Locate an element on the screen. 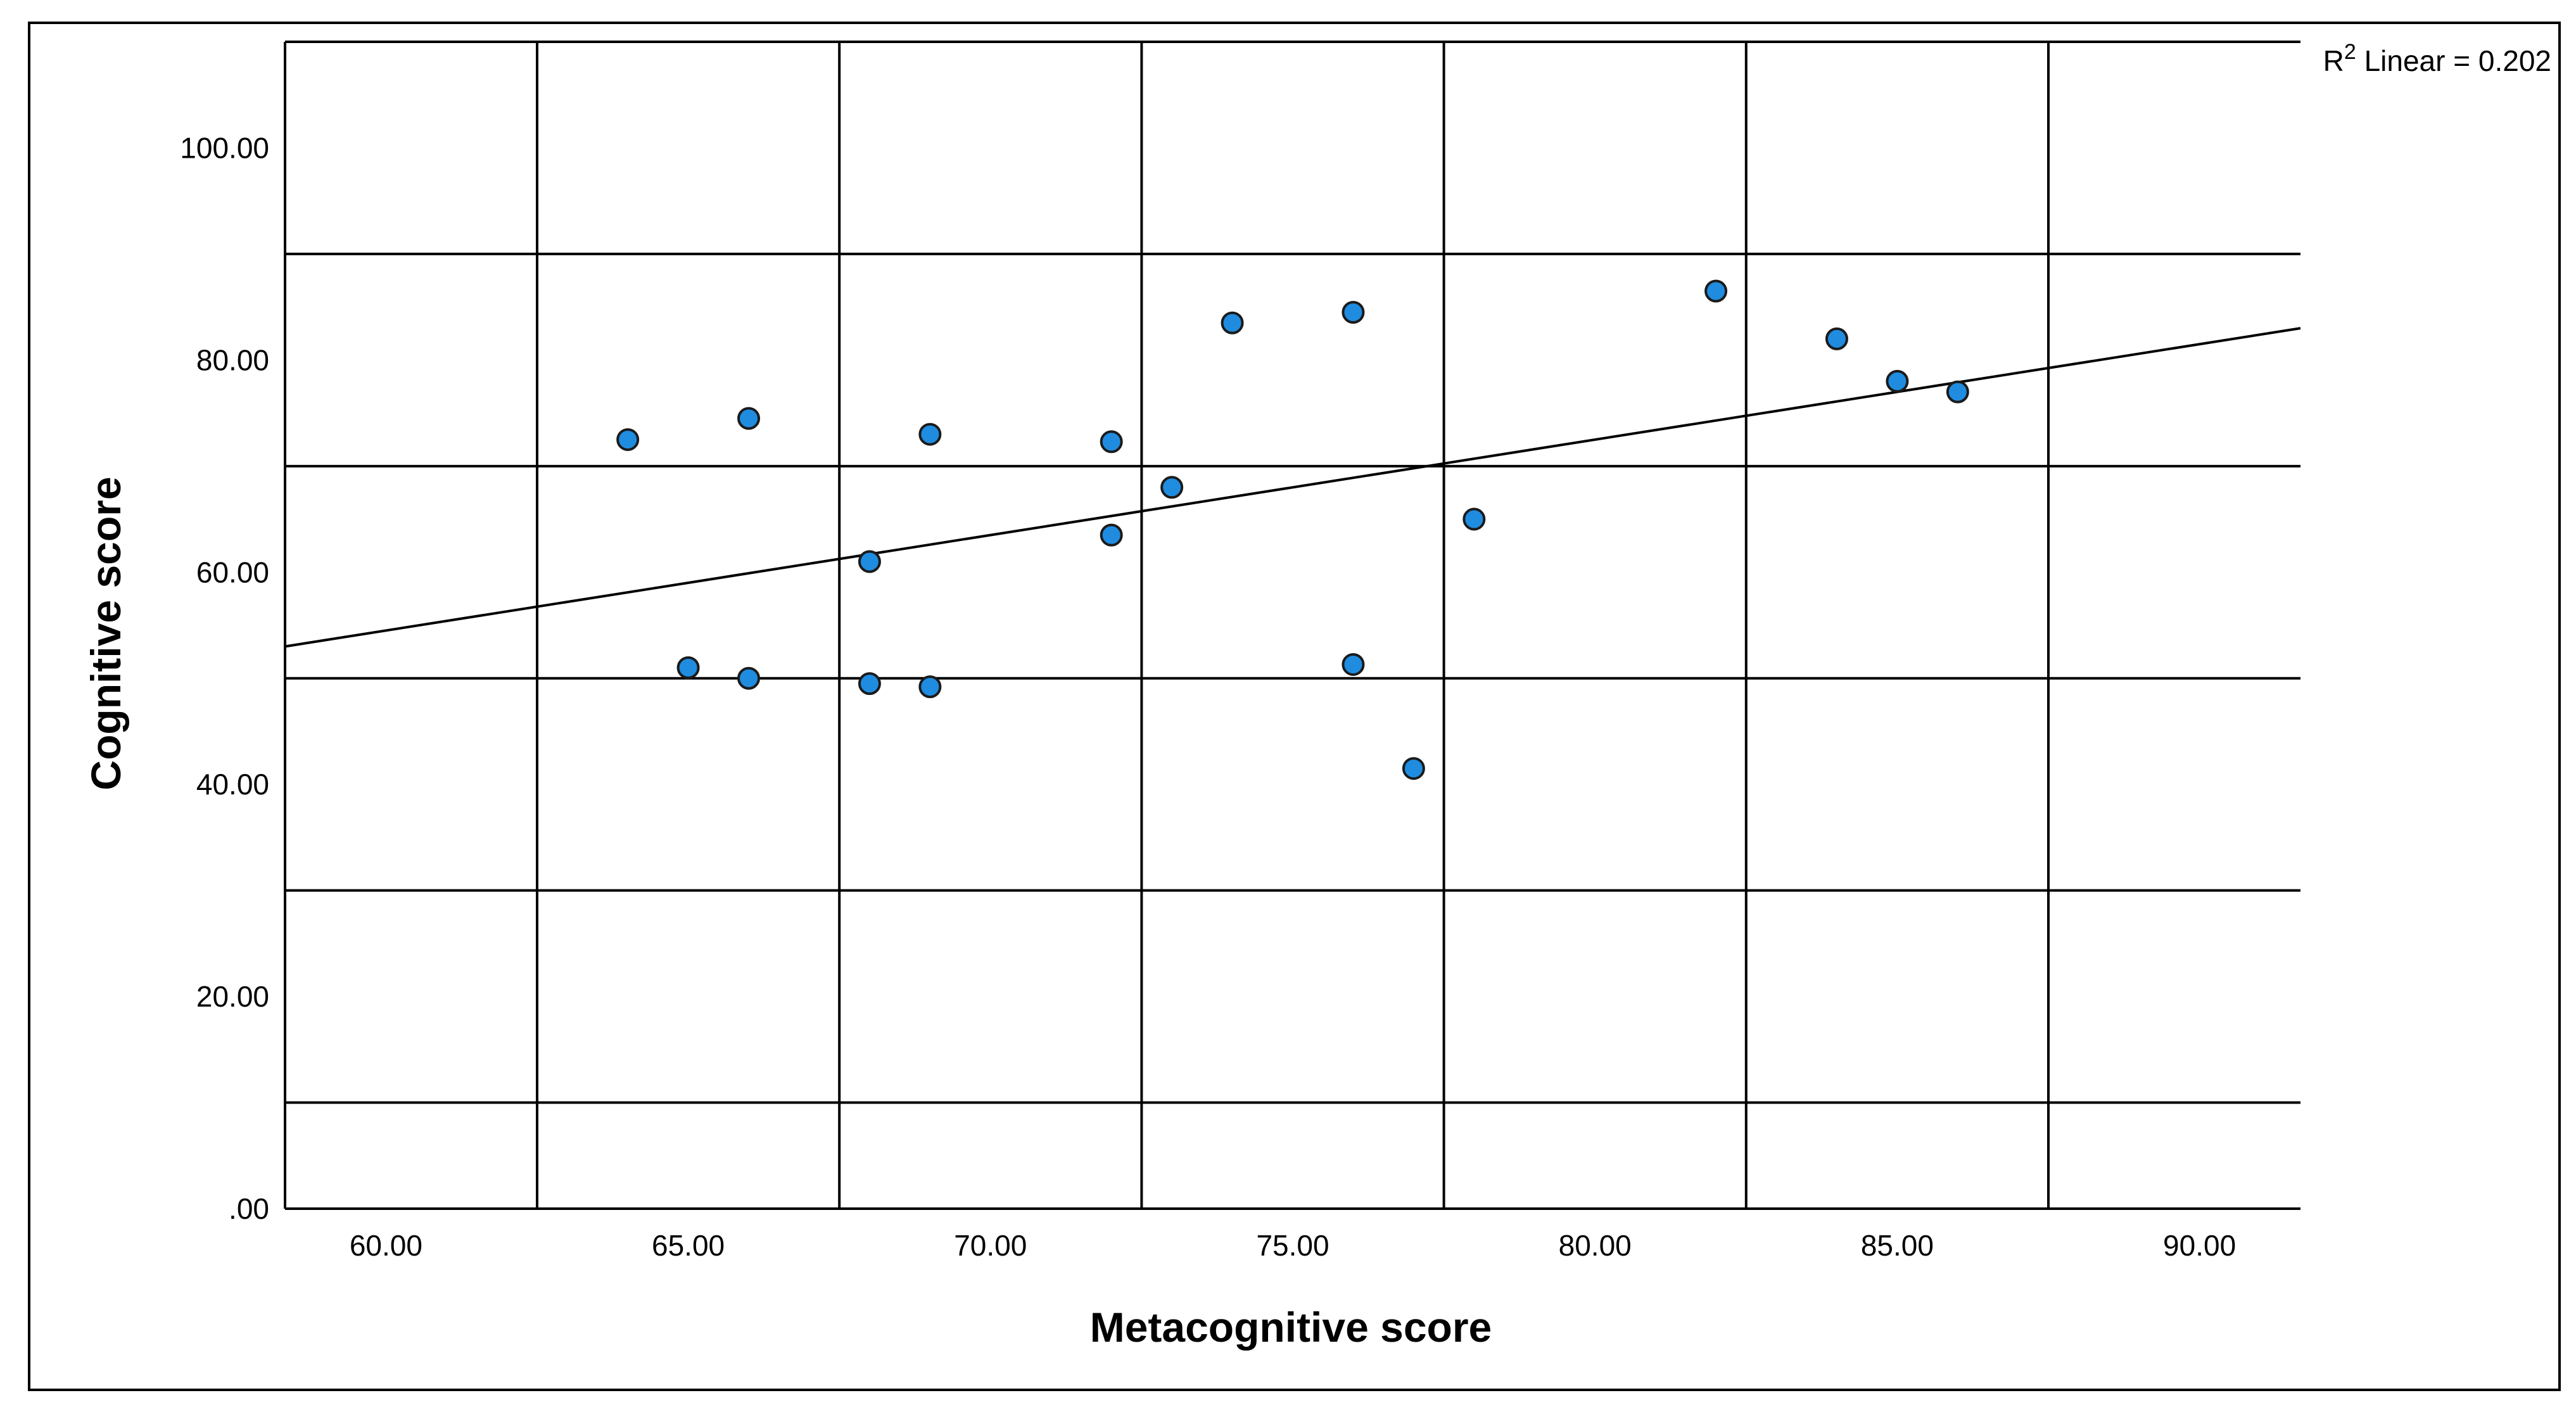 This screenshot has width=2576, height=1419. y-tick-label: 80.00 is located at coordinates (232, 360).